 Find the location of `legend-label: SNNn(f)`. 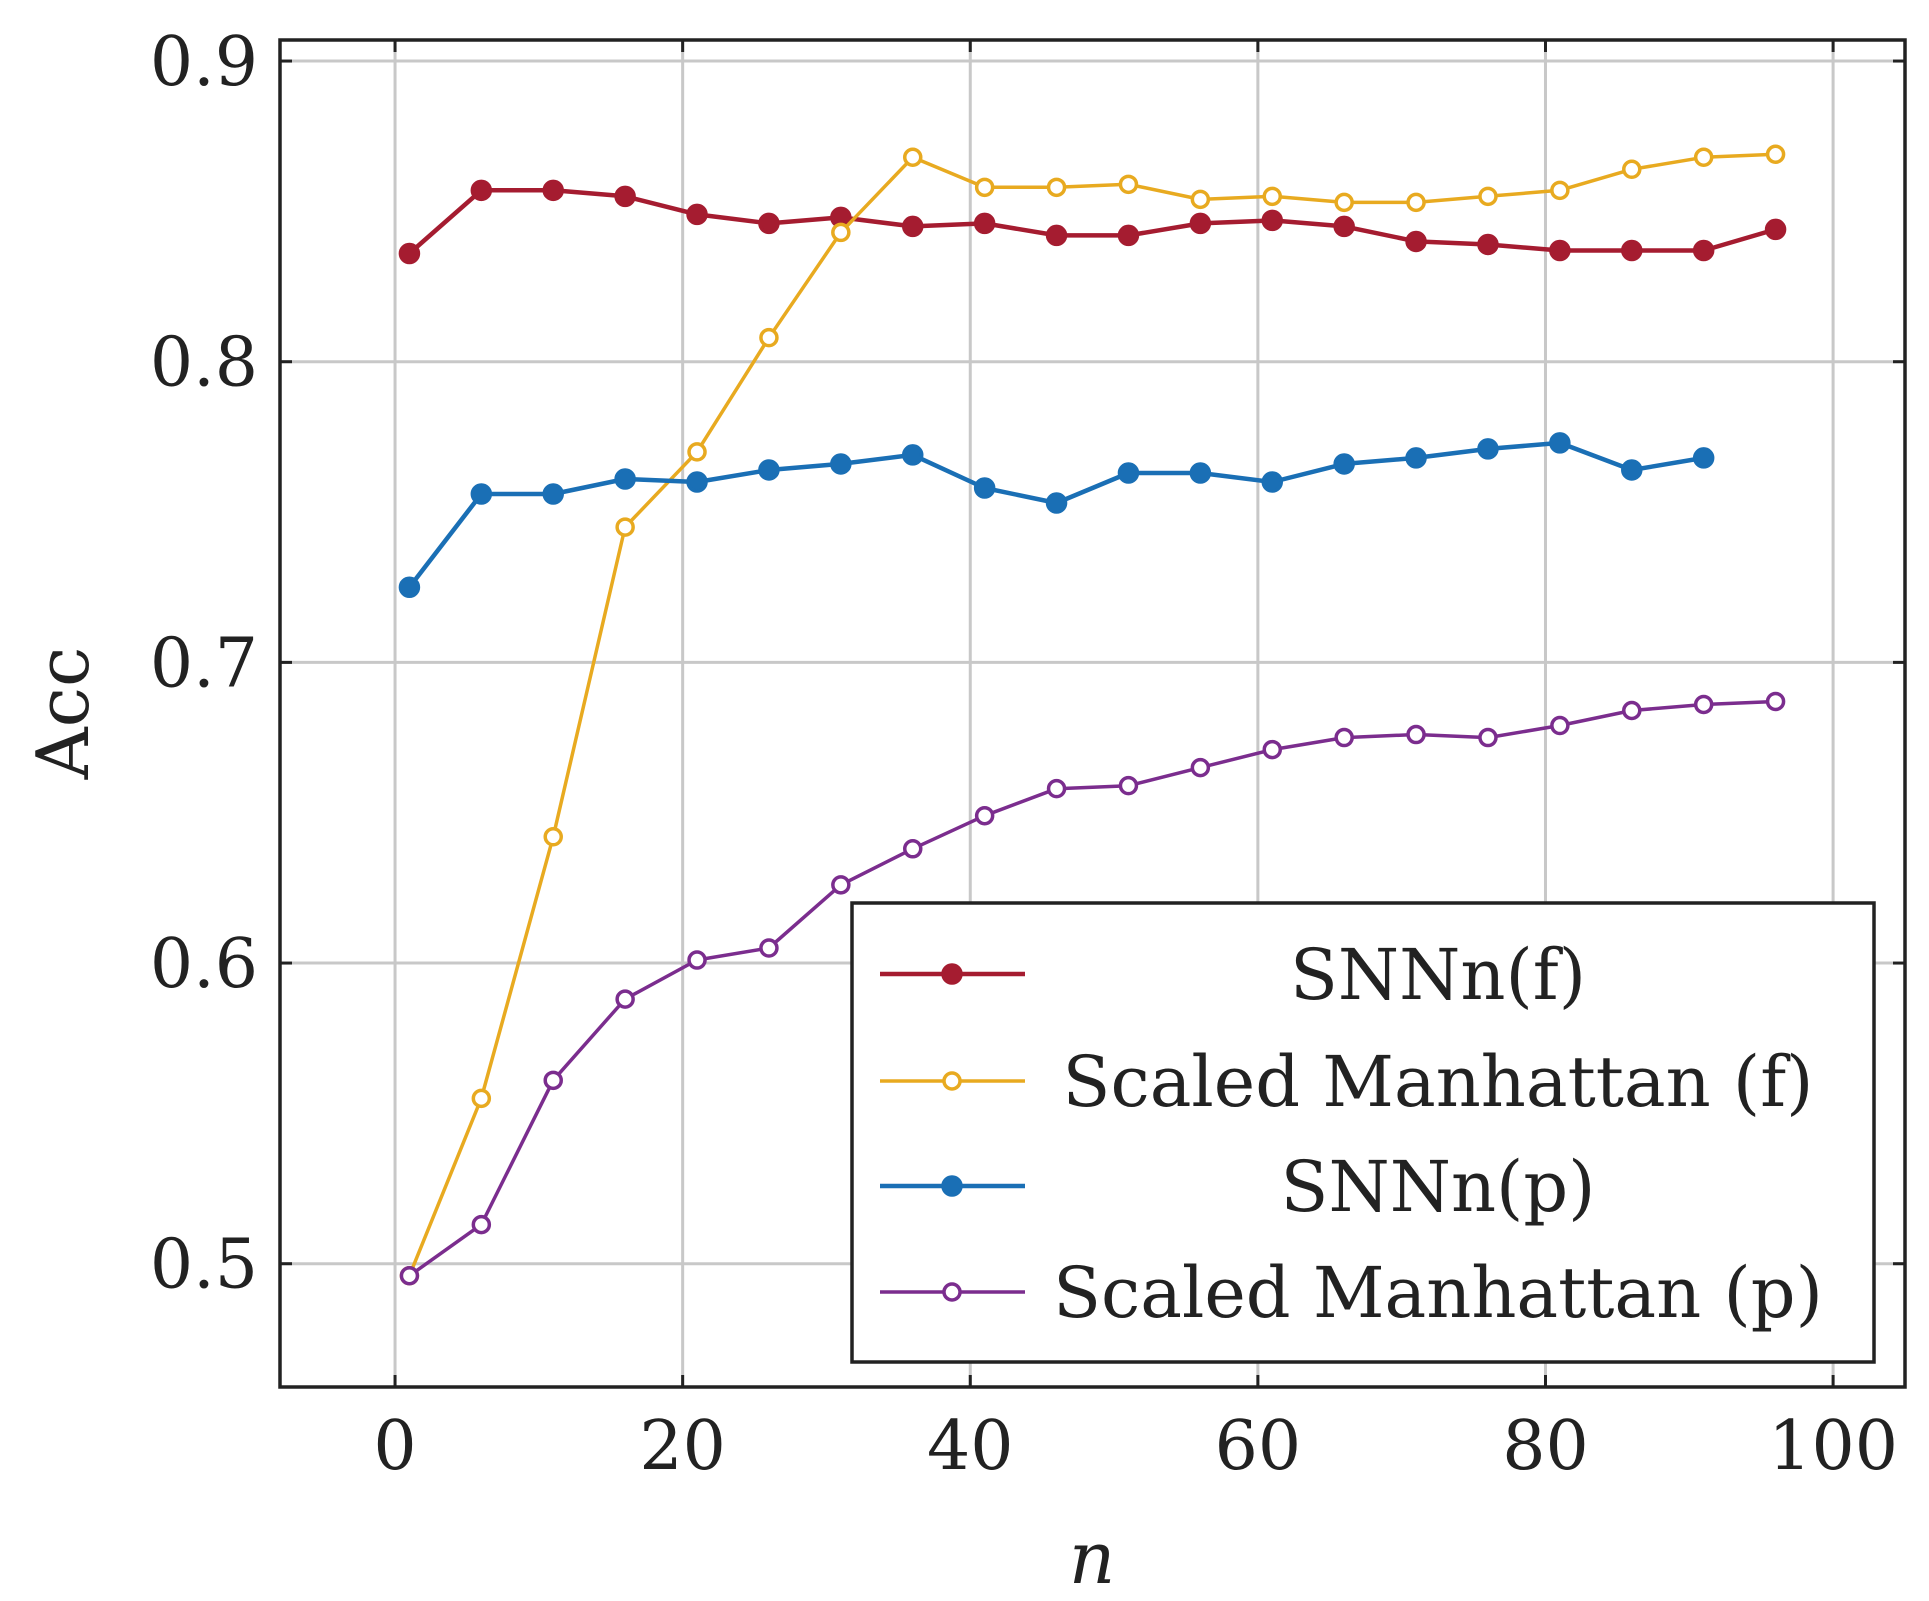

legend-label: SNNn(f) is located at coordinates (1438, 975).